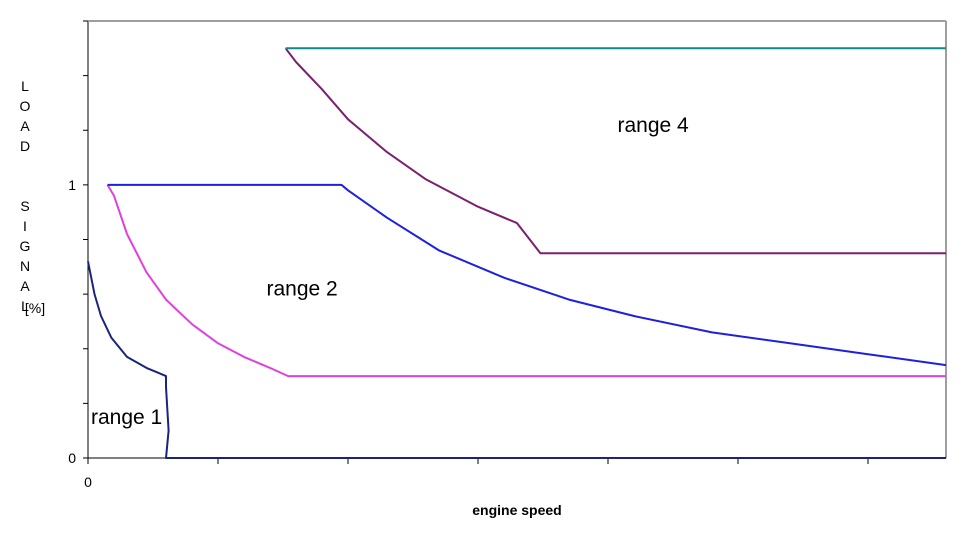 The image size is (966, 552). Describe the element at coordinates (654, 125) in the screenshot. I see `range-label-3: range 4` at that location.